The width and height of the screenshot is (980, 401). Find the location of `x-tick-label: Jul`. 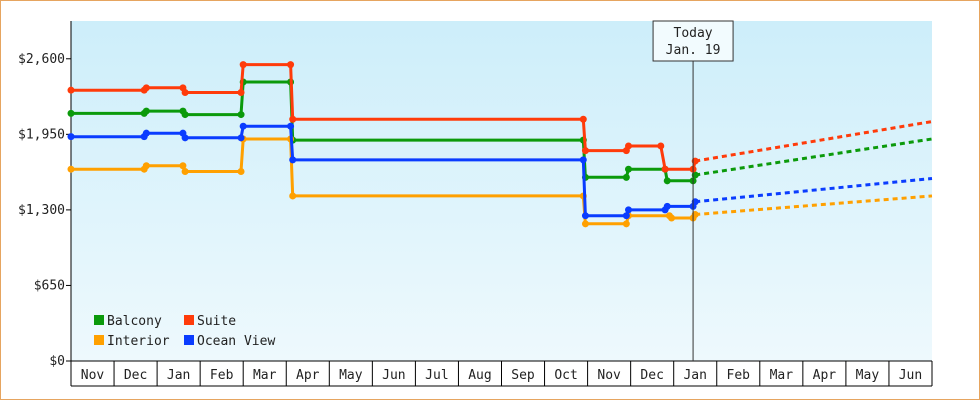

x-tick-label: Jul is located at coordinates (436, 375).